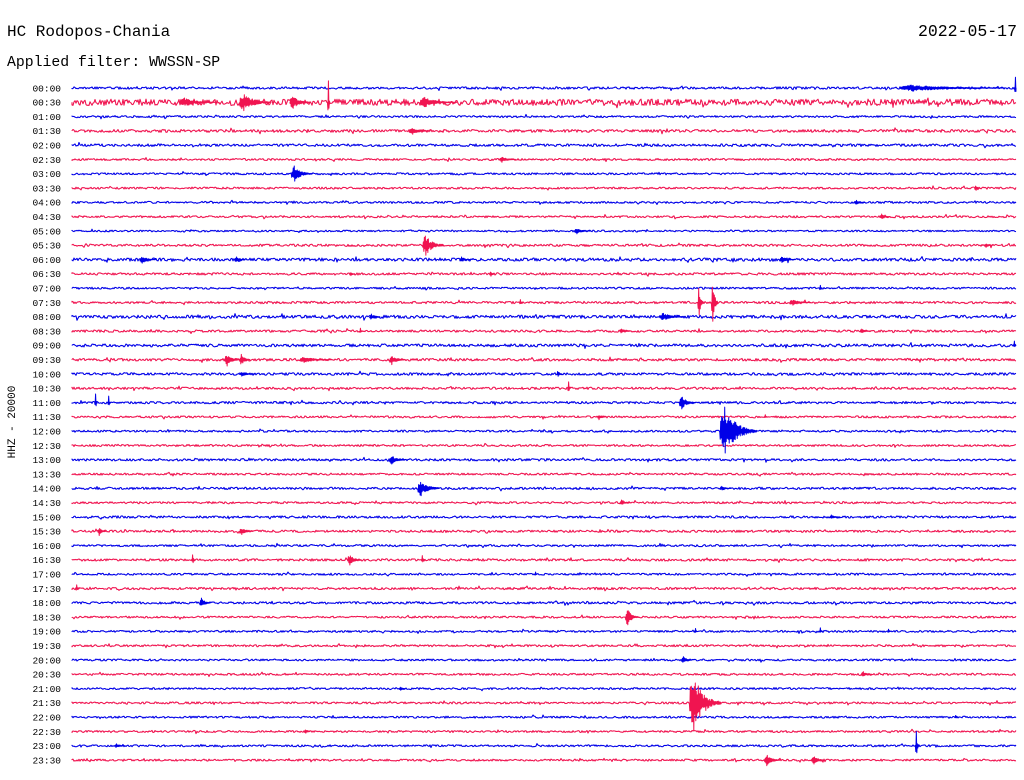 This screenshot has width=1024, height=780. What do you see at coordinates (46, 446) in the screenshot?
I see `row-label: 12:30` at bounding box center [46, 446].